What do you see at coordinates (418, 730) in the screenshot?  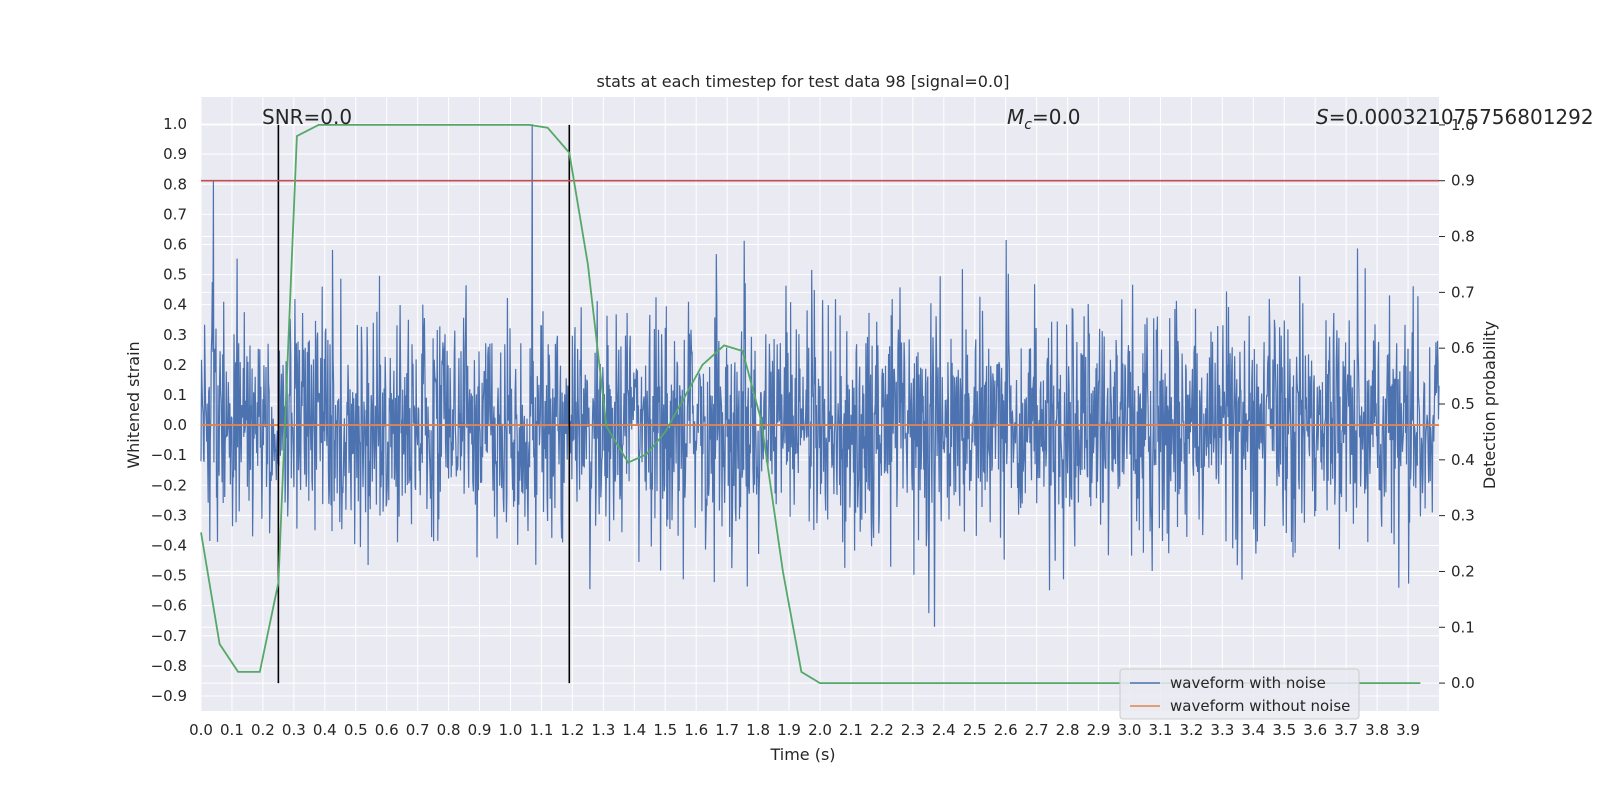 I see `x-tick-label: 0.7` at bounding box center [418, 730].